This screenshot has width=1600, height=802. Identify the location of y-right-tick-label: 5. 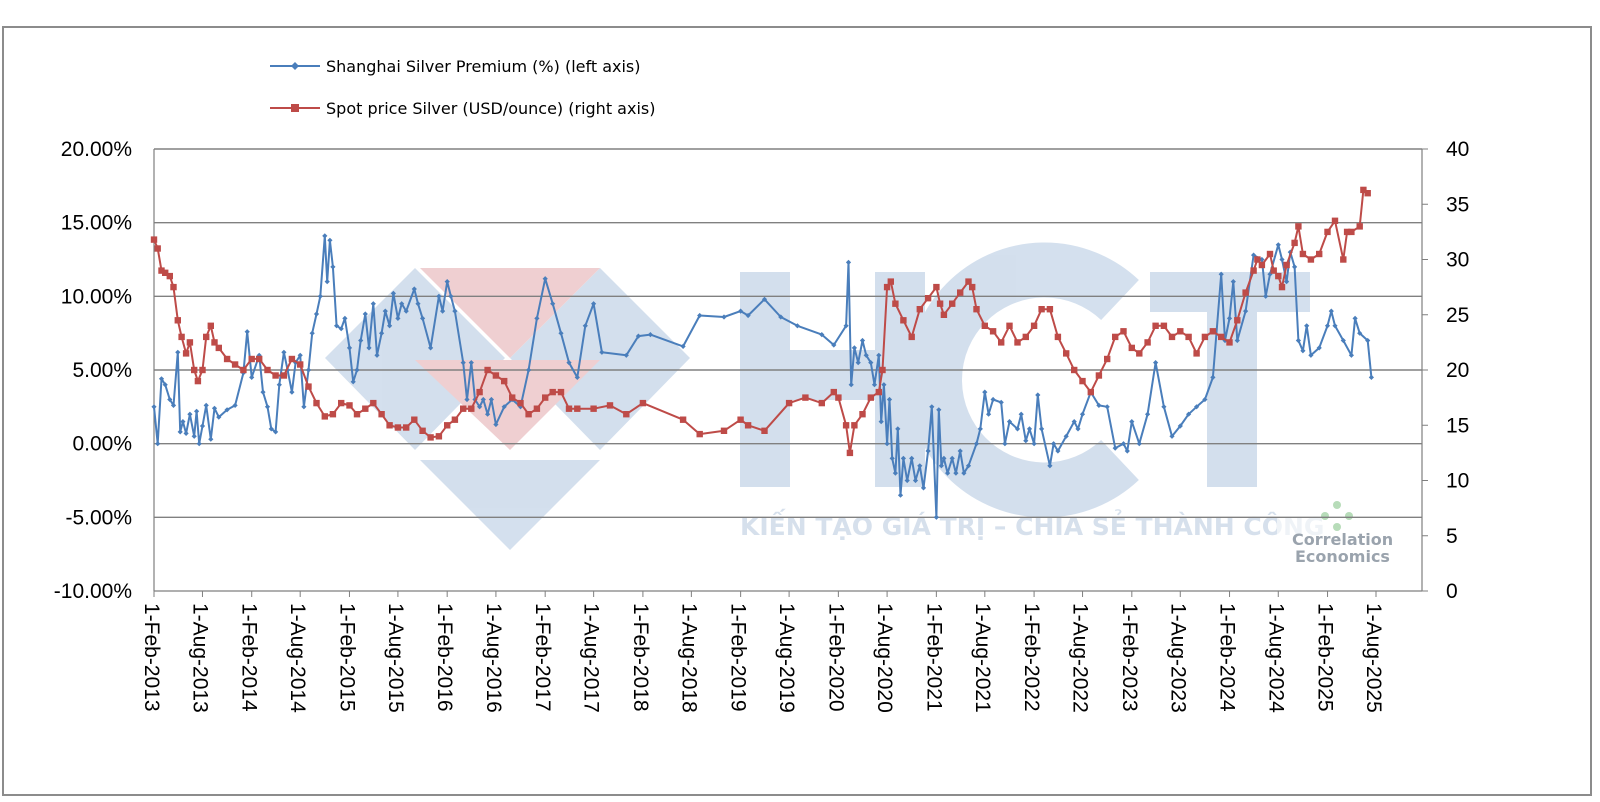
(1452, 536).